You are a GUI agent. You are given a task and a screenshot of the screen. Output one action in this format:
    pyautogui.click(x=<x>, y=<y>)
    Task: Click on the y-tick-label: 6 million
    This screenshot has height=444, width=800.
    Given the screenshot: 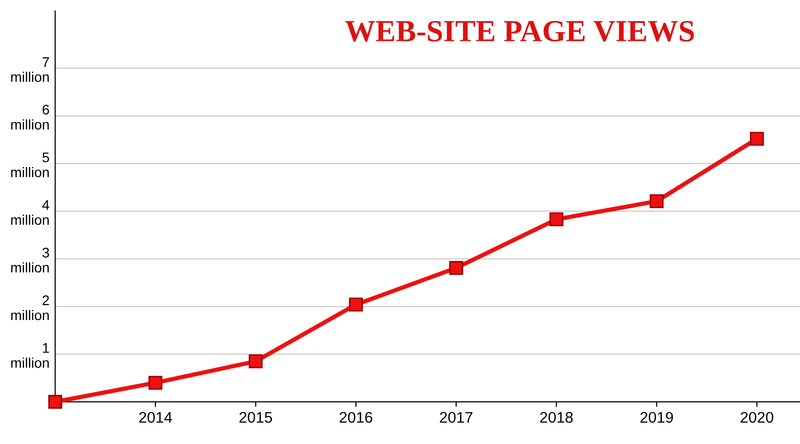 What is the action you would take?
    pyautogui.click(x=30, y=117)
    